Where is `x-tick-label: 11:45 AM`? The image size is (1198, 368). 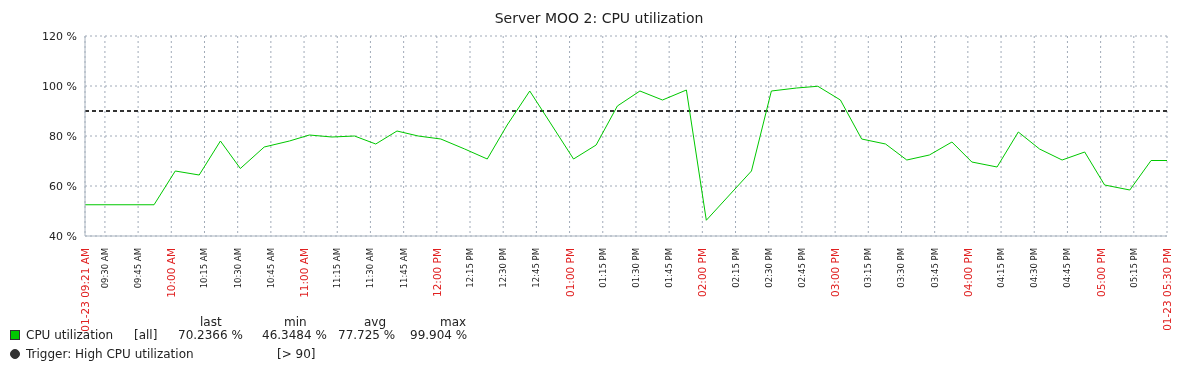 x-tick-label: 11:45 AM is located at coordinates (403, 268).